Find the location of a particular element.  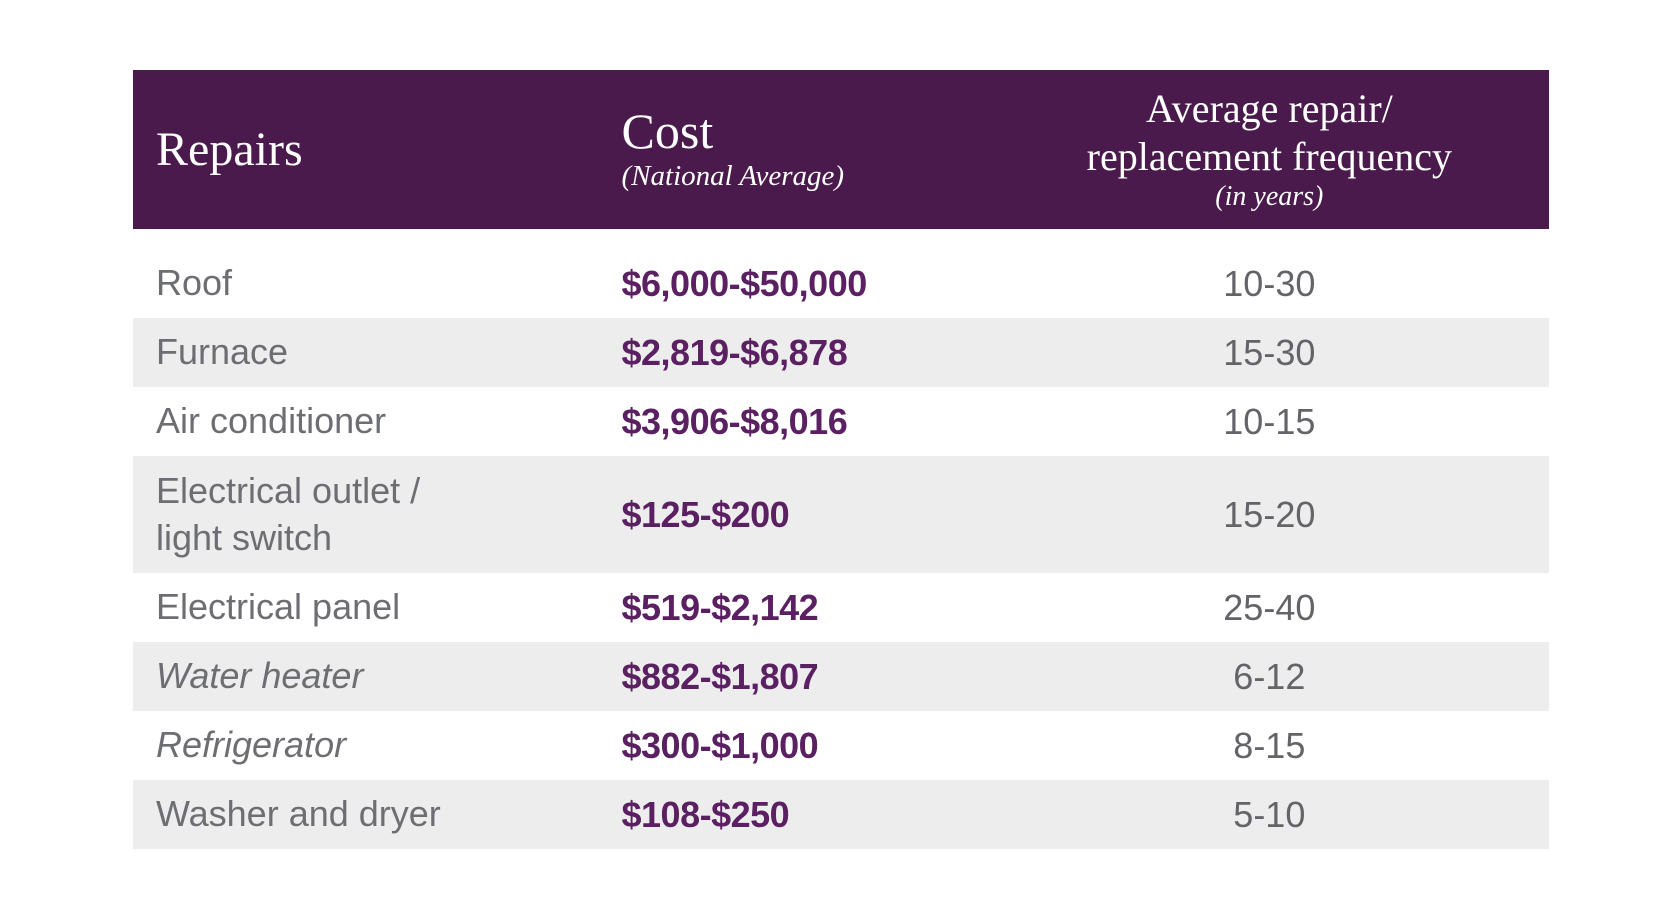

frequency-cell: 5-10 is located at coordinates (1269, 814).